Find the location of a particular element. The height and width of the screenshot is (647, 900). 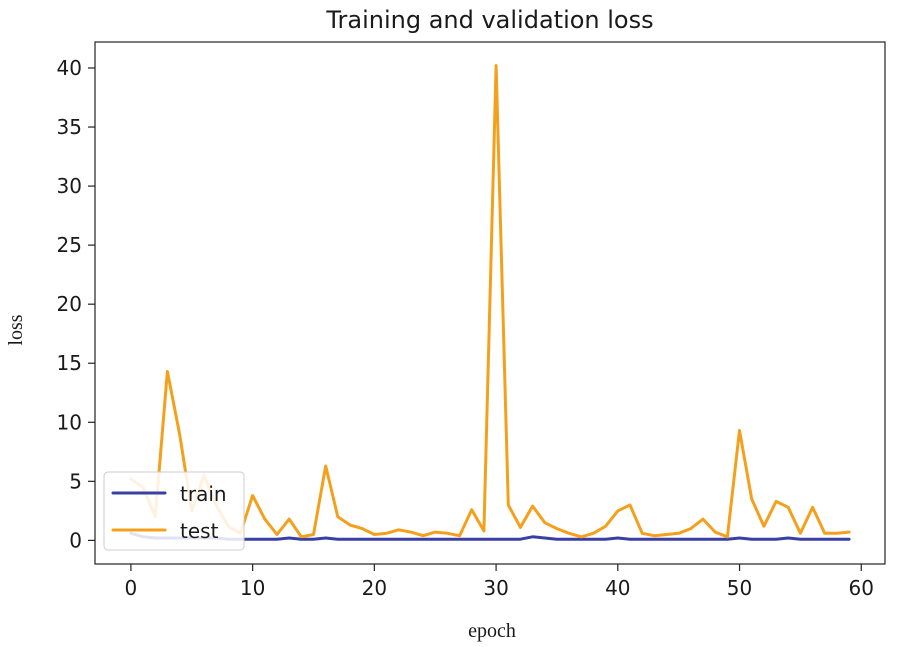

y-tick-label: 35 is located at coordinates (69, 127).